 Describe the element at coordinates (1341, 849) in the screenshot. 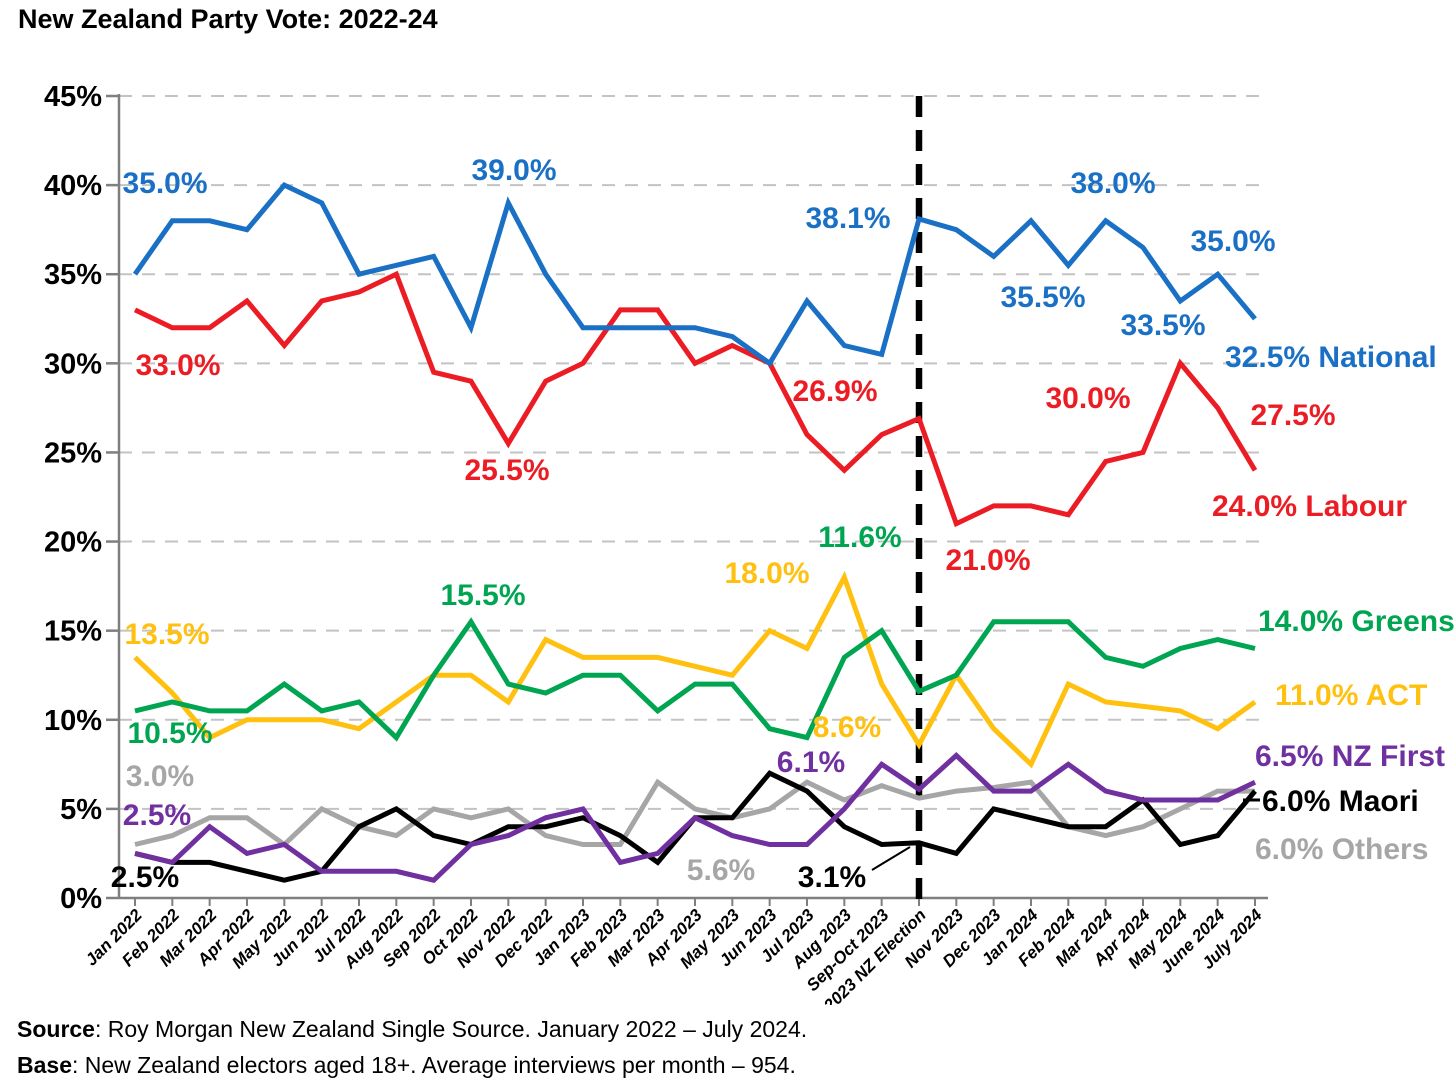

I see `data-label-others: 6.0% Others` at that location.